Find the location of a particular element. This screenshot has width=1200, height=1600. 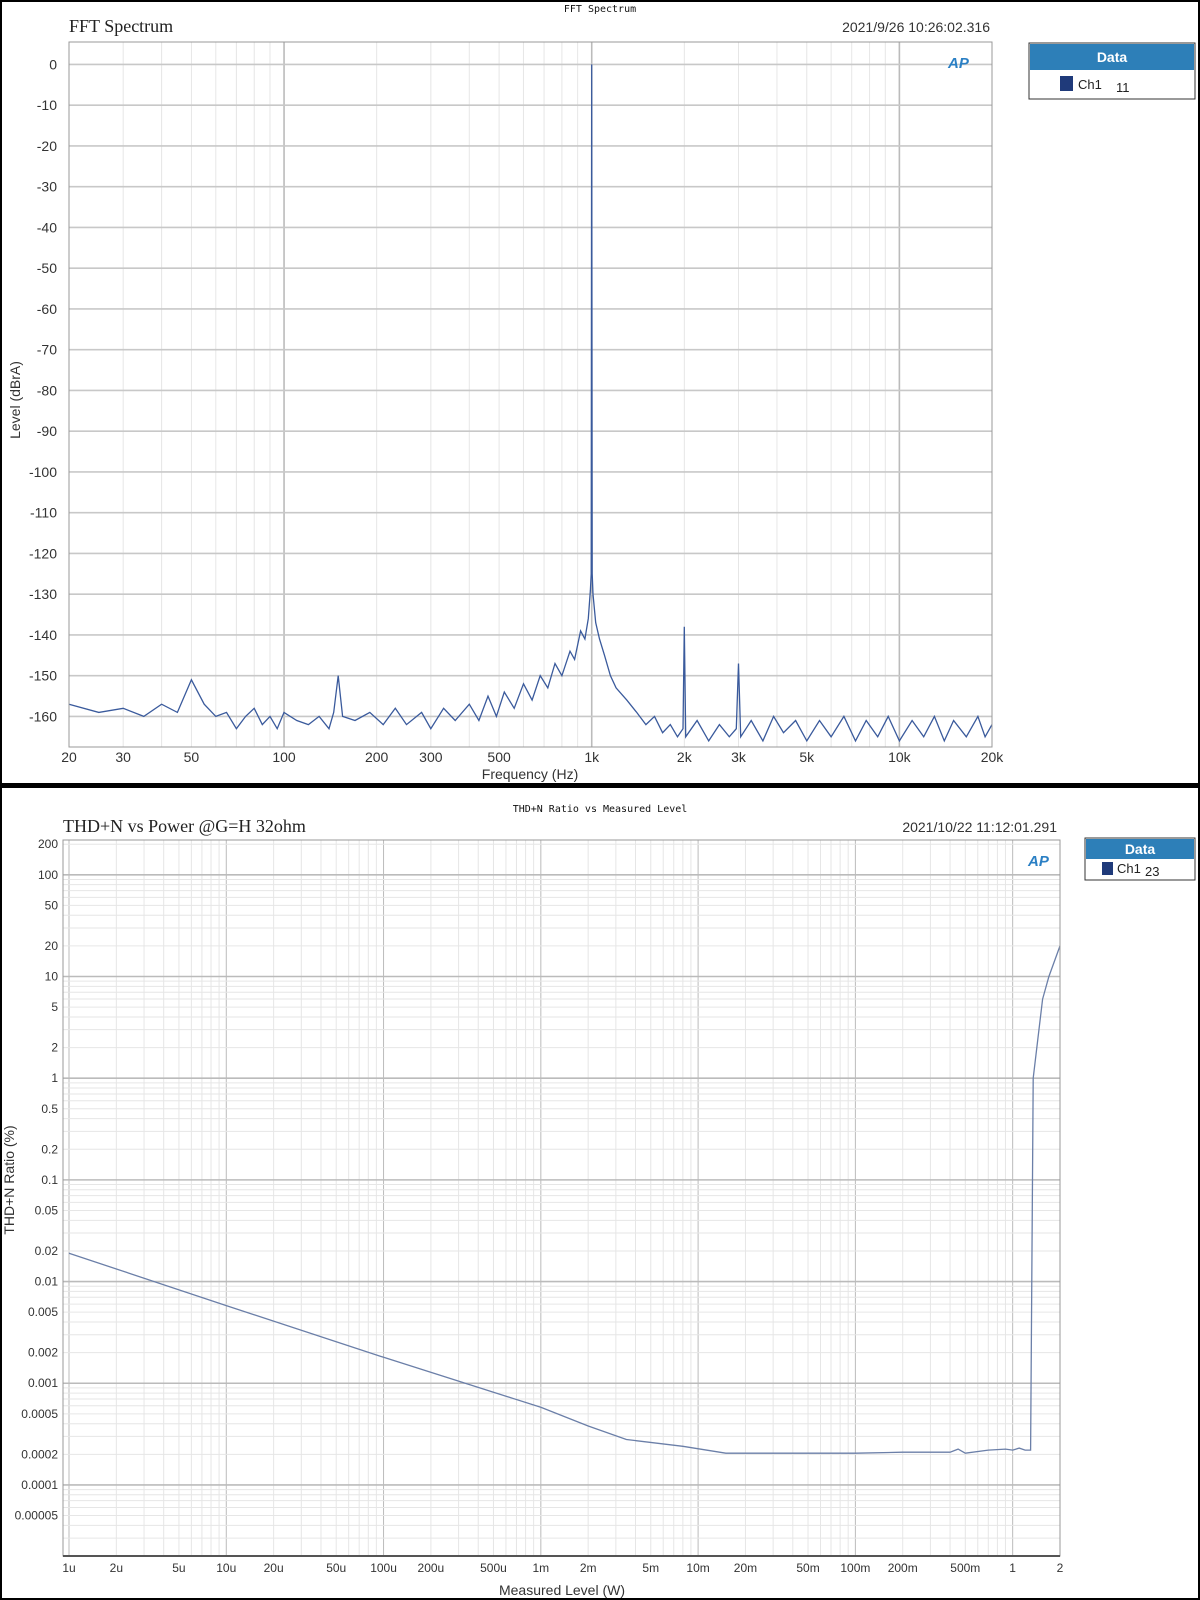

thd-x-tick-label: 10m is located at coordinates (697, 1568).